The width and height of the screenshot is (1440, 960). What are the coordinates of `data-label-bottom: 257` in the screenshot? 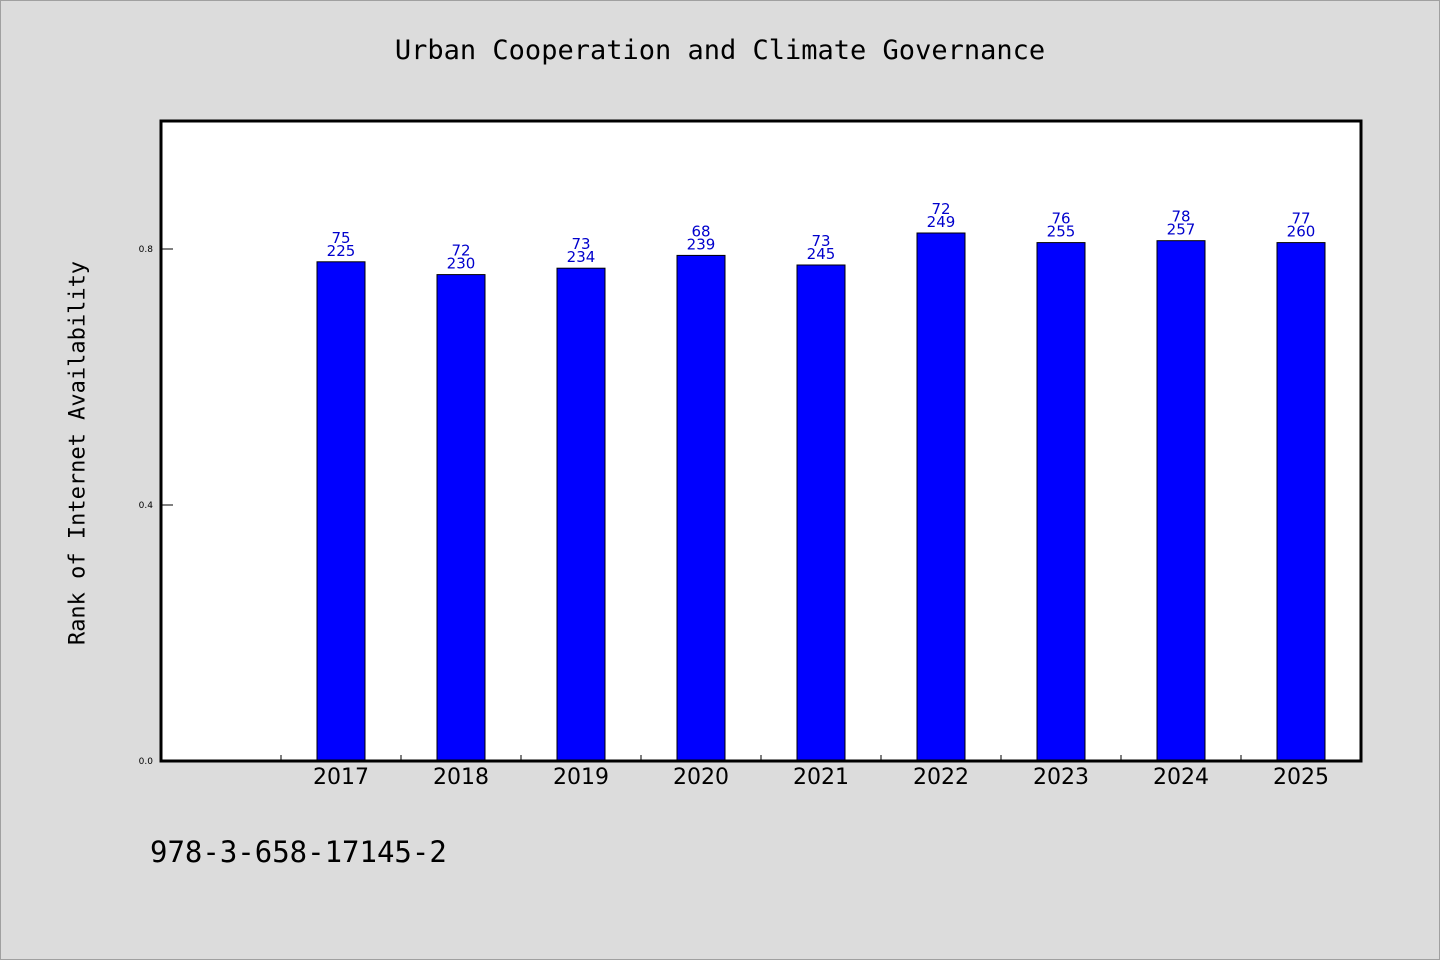 It's located at (1181, 230).